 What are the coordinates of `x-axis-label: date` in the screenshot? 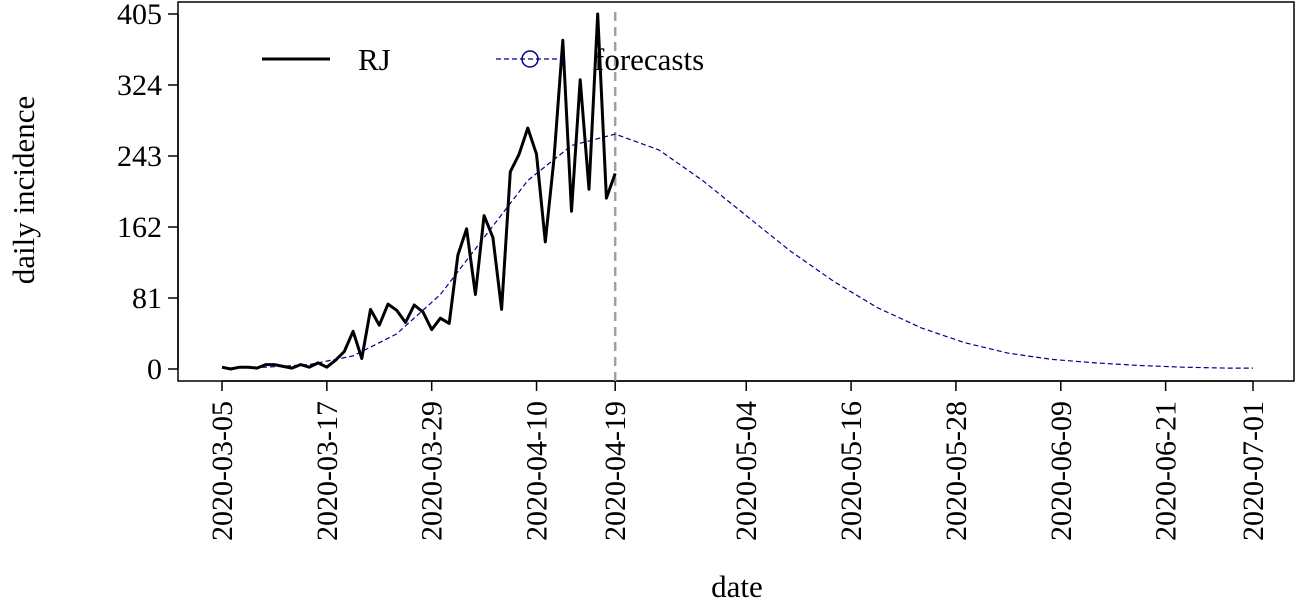 It's located at (737, 584).